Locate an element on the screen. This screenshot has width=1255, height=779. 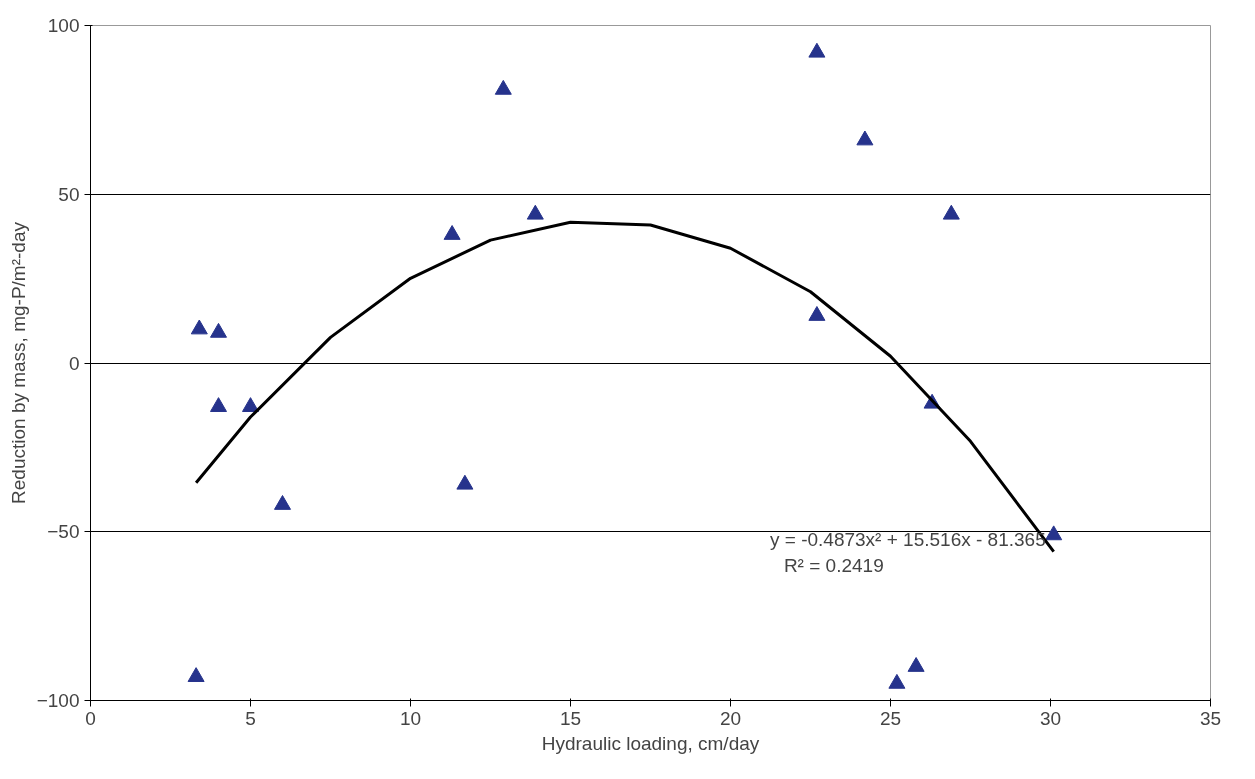
x-tick-label: 20 is located at coordinates (730, 718).